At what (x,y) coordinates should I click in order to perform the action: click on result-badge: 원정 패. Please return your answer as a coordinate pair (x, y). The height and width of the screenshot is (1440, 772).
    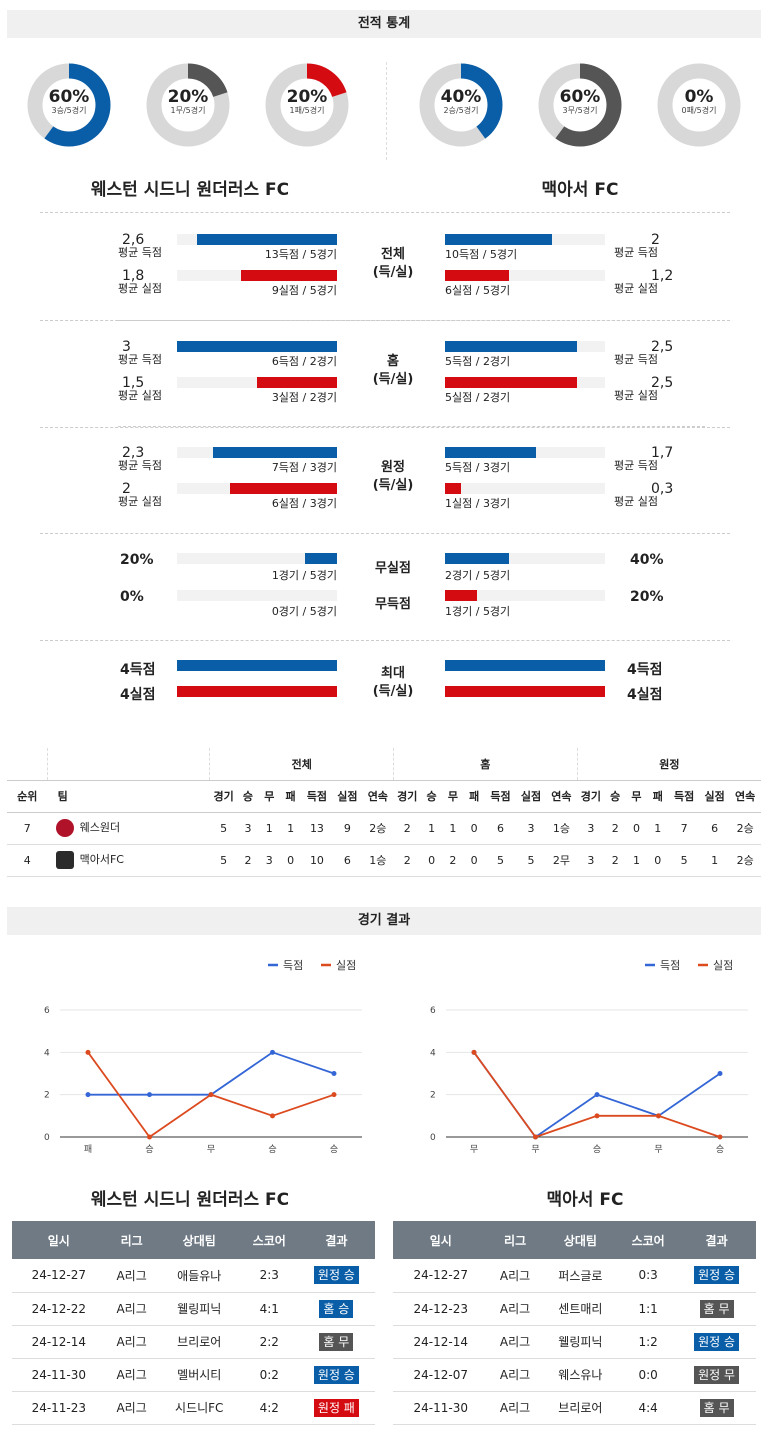
    Looking at the image, I should click on (336, 1407).